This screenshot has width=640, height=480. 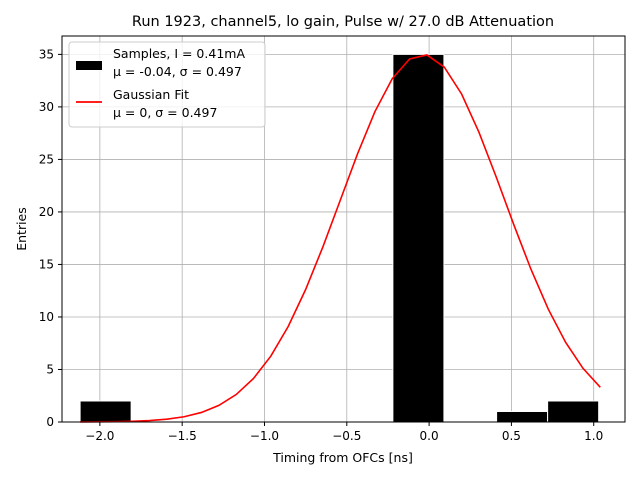 I want to click on x-tick-label: −2.0, so click(x=99, y=436).